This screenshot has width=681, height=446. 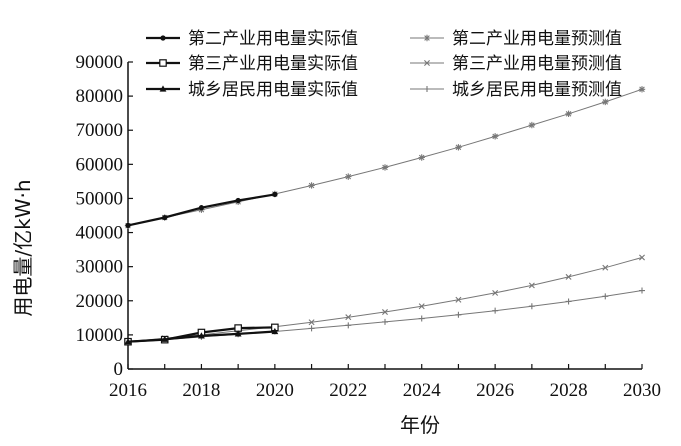 What do you see at coordinates (275, 390) in the screenshot?
I see `x-tick-label: 2020` at bounding box center [275, 390].